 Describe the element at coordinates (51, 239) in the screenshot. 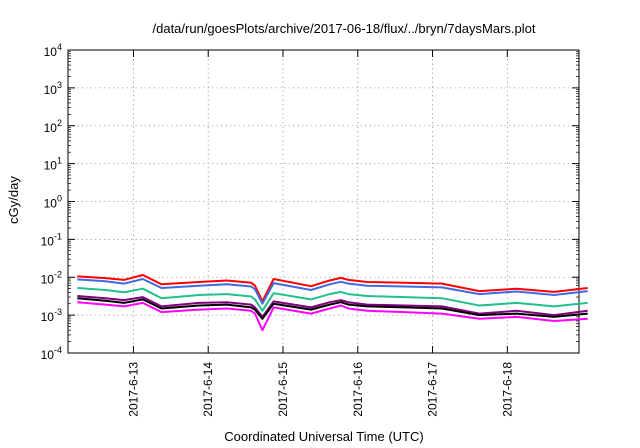

I see `y-tick-label: 10⁻¹` at that location.